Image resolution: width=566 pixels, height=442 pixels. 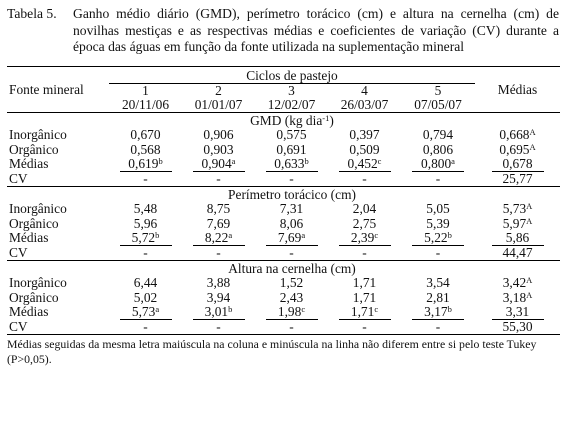 What do you see at coordinates (292, 75) in the screenshot?
I see `cycles-group-label: Ciclos de pastejo` at bounding box center [292, 75].